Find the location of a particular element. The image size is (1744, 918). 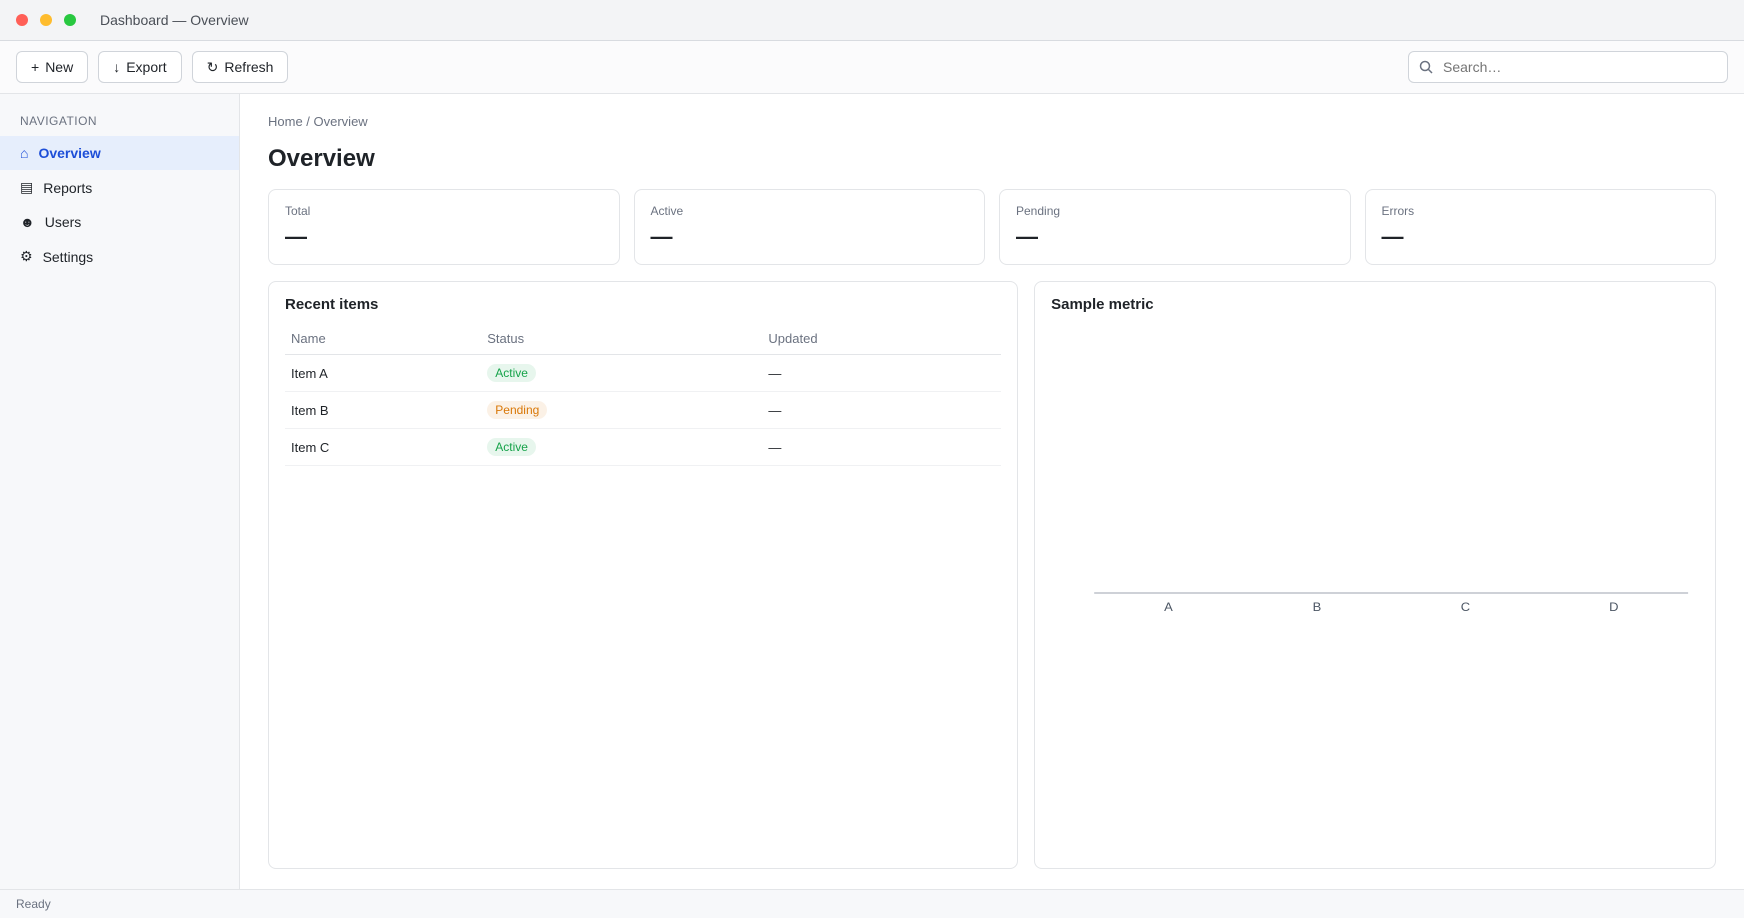

sidebar-item-users: ☻ Users is located at coordinates (119, 222).